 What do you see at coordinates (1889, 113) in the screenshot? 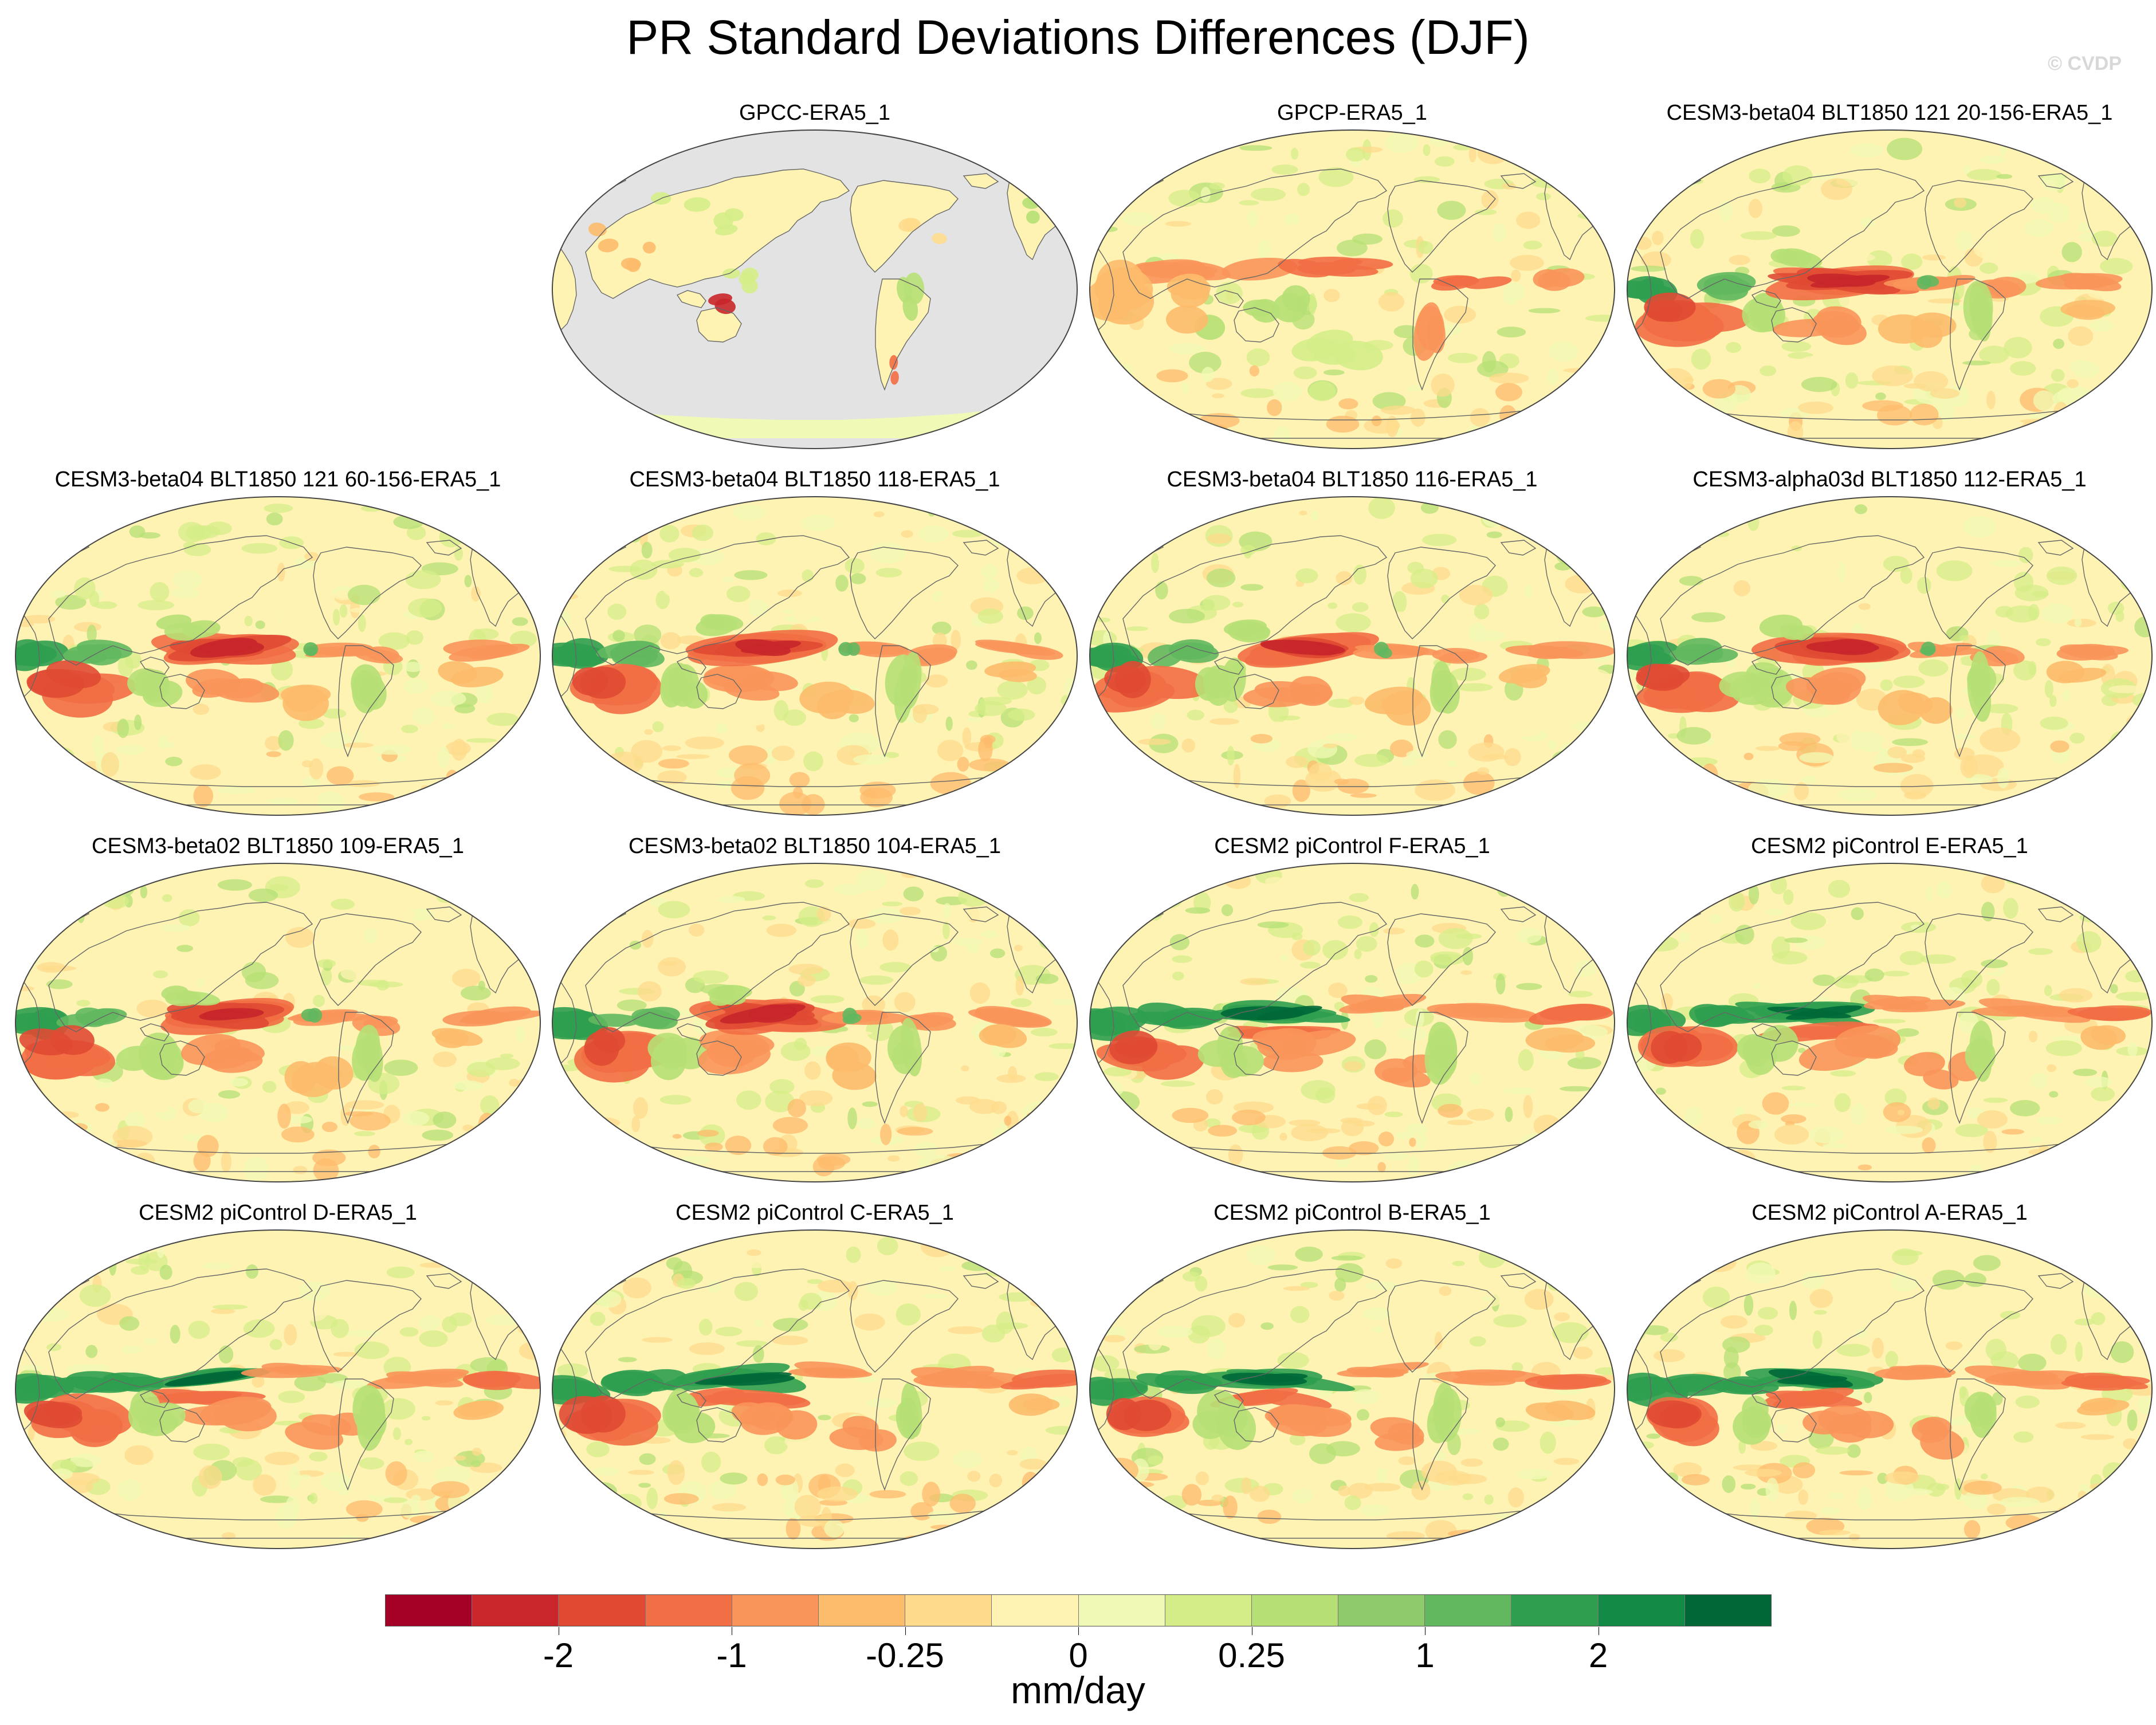
I see `panel-title: CESM3-beta04 BLT1850 121 20-156-ERA5_1` at bounding box center [1889, 113].